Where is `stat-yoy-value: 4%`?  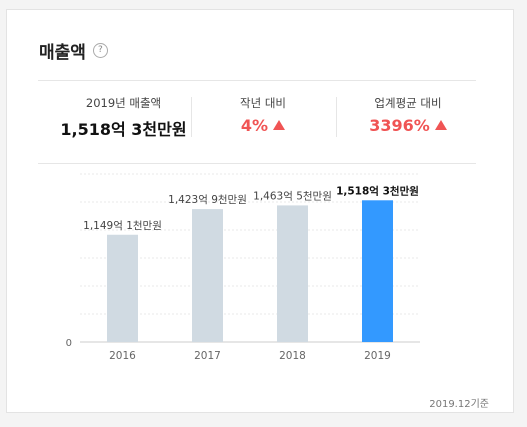 stat-yoy-value: 4% is located at coordinates (254, 125).